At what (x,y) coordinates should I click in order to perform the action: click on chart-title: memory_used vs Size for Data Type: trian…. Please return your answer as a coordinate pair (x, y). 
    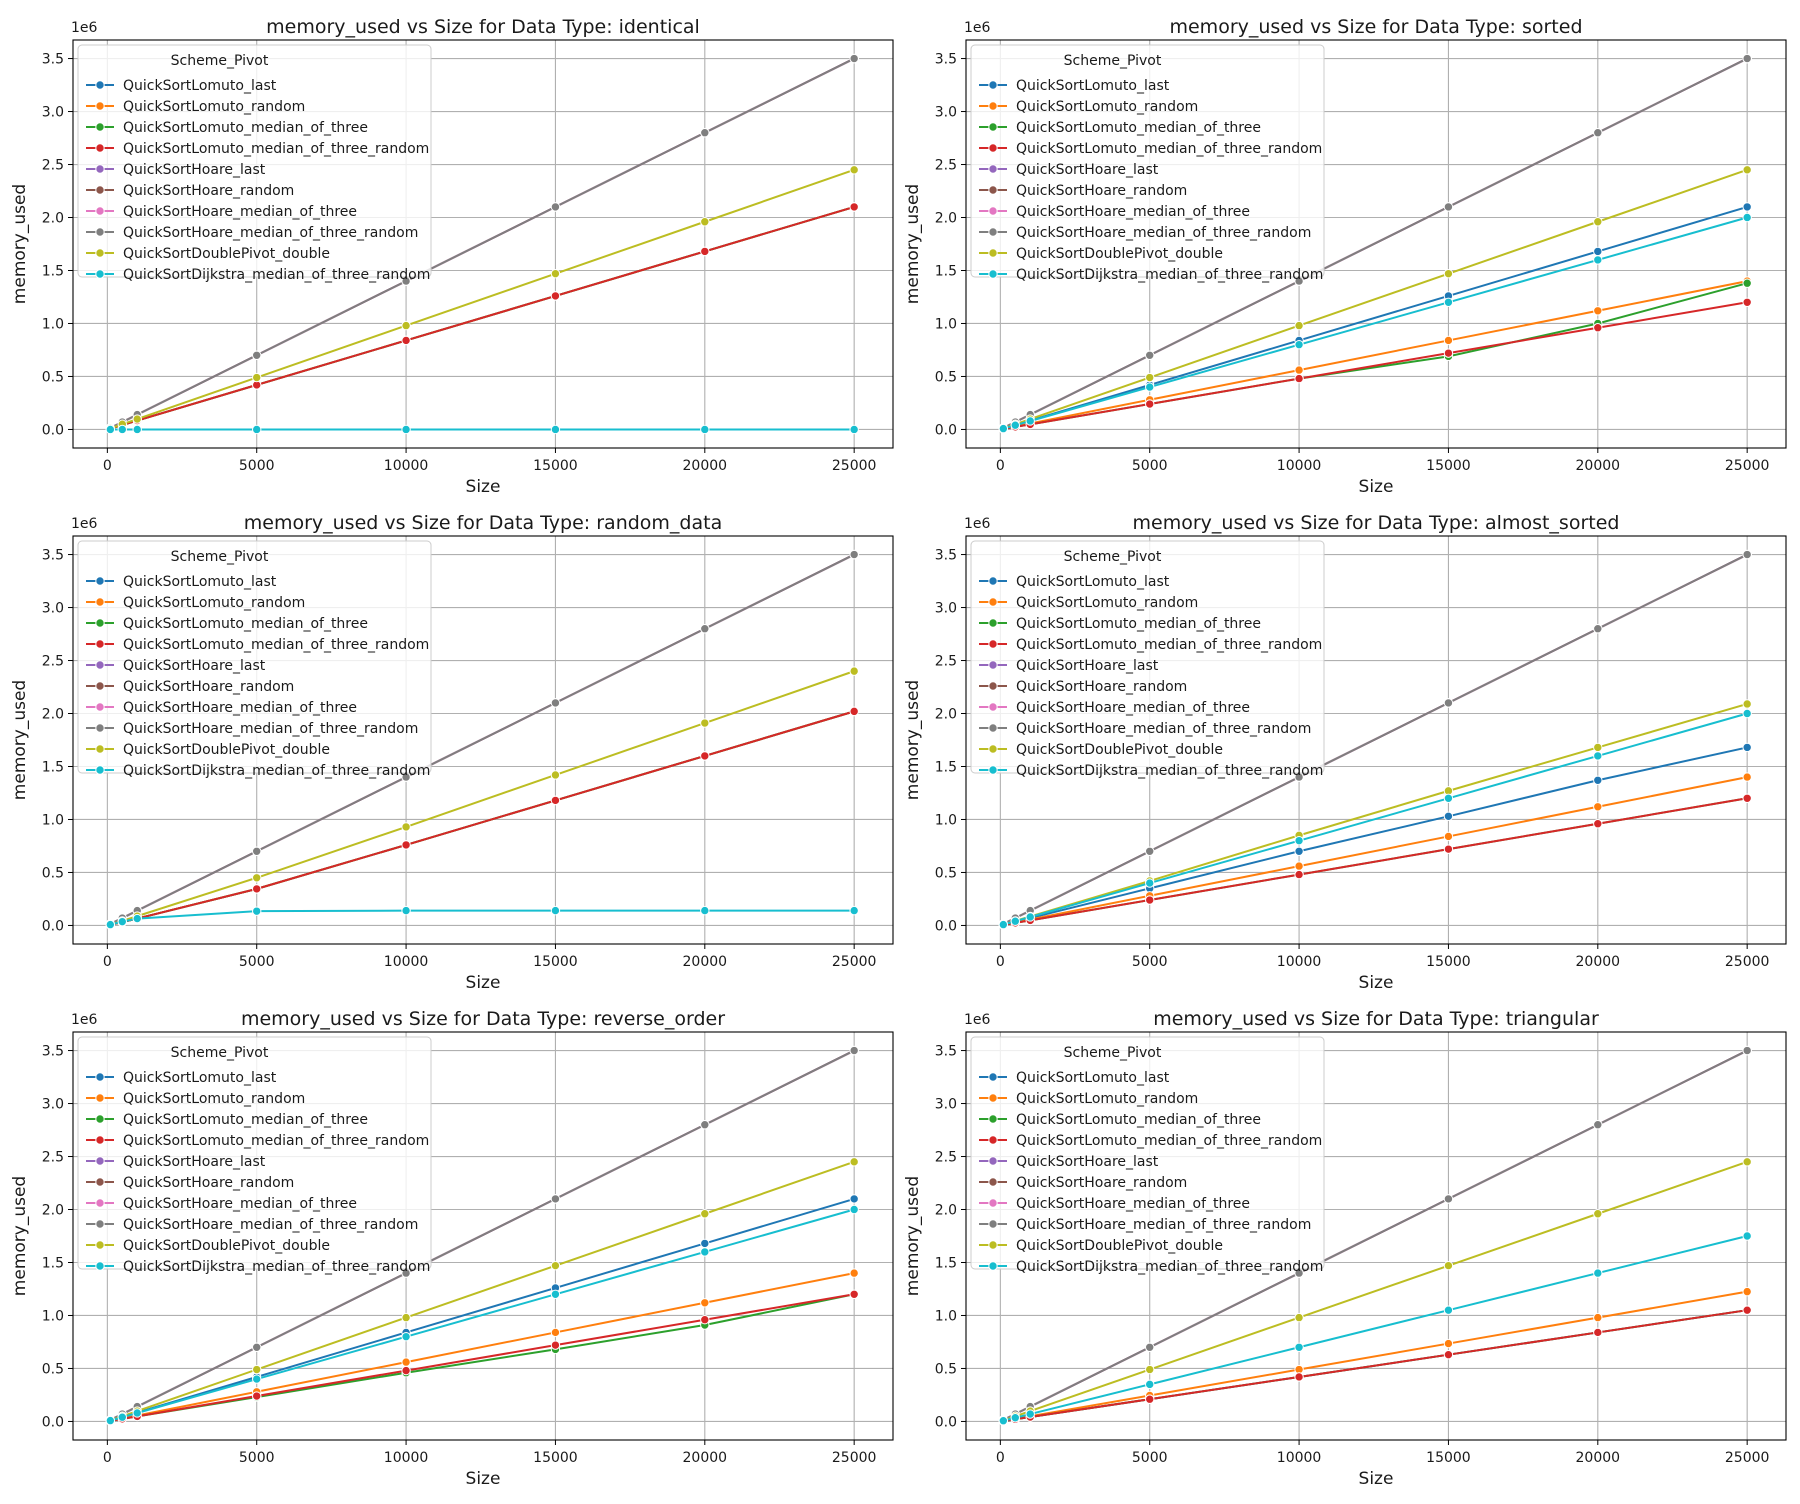
    Looking at the image, I should click on (1376, 1019).